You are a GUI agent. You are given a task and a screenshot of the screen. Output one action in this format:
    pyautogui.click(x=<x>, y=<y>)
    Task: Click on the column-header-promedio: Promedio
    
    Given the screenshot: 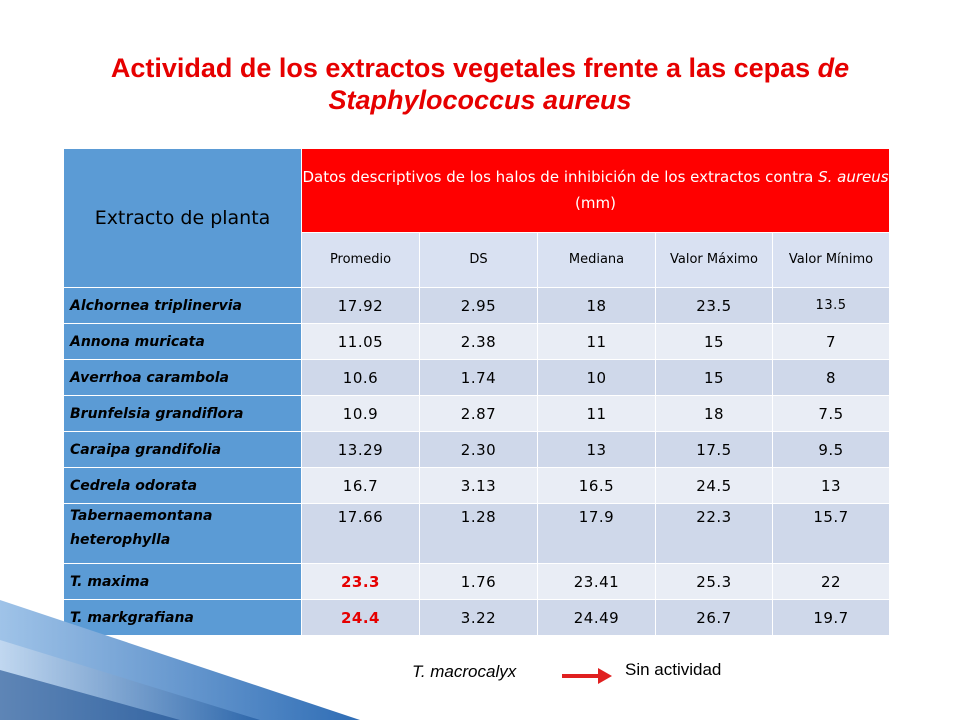 What is the action you would take?
    pyautogui.click(x=360, y=260)
    